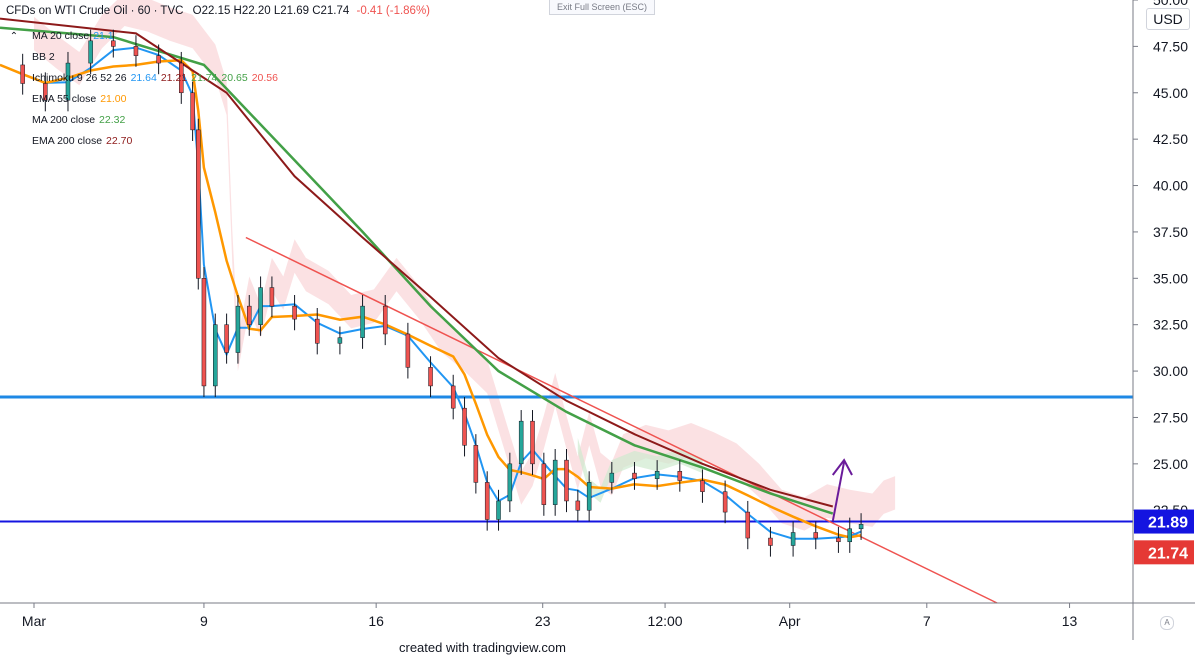 This screenshot has width=1195, height=672. Describe the element at coordinates (1170, 93) in the screenshot. I see `y-tick-label: 45.00` at that location.